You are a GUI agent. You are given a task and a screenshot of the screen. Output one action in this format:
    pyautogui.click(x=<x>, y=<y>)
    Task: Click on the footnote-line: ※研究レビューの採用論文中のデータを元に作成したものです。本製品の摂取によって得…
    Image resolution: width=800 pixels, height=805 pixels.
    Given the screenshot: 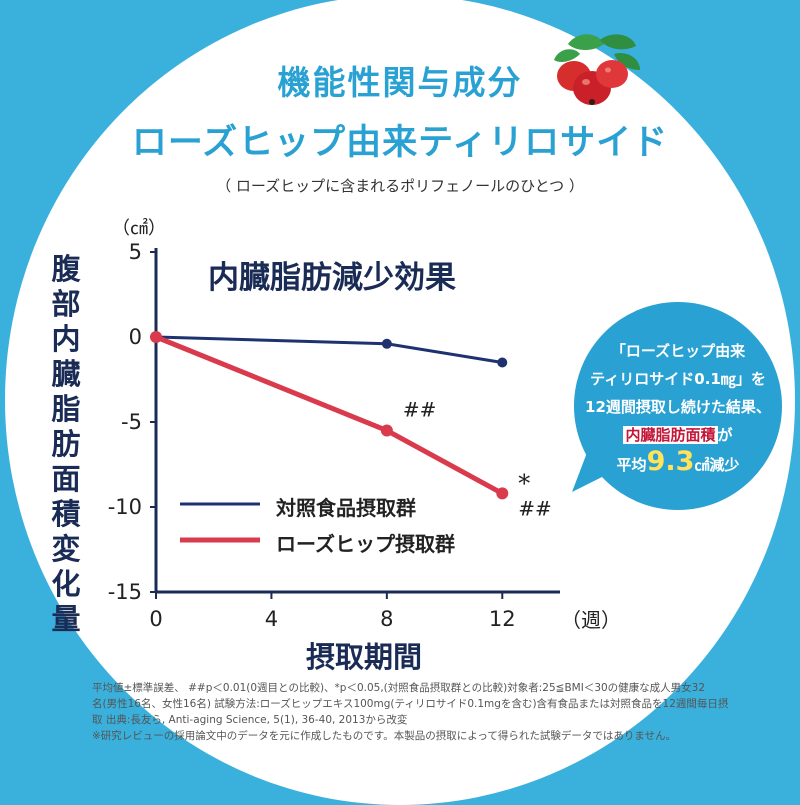 What is the action you would take?
    pyautogui.click(x=384, y=736)
    